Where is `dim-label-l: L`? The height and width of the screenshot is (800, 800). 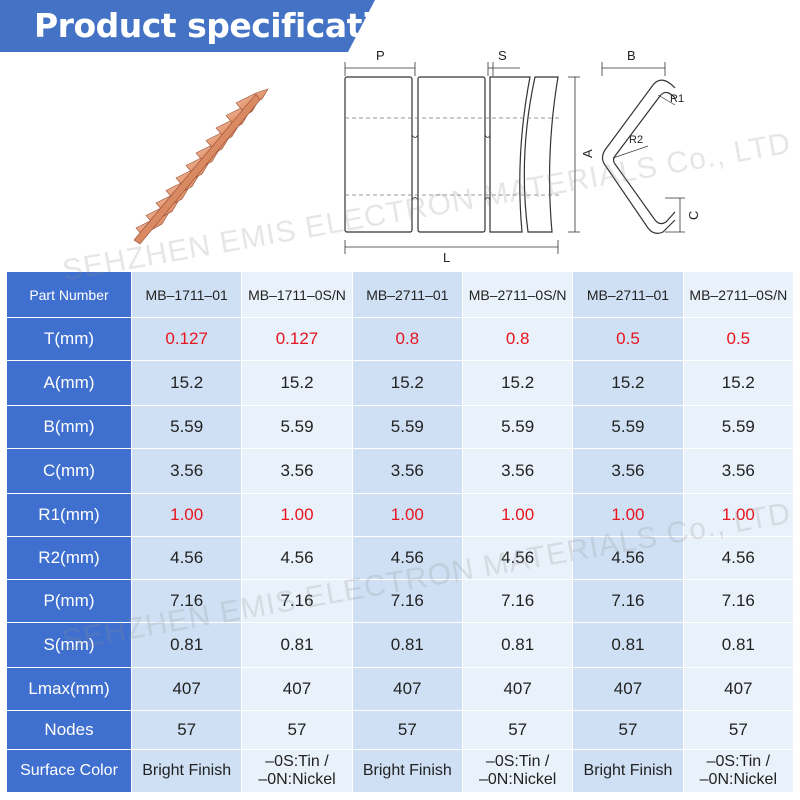 dim-label-l: L is located at coordinates (446, 257).